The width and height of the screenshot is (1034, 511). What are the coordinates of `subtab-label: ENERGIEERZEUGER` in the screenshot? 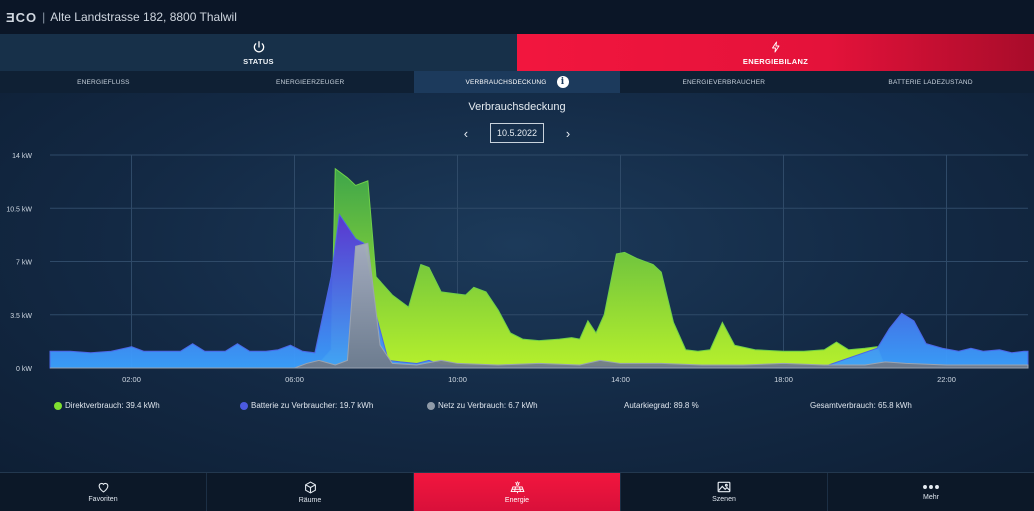 It's located at (310, 82).